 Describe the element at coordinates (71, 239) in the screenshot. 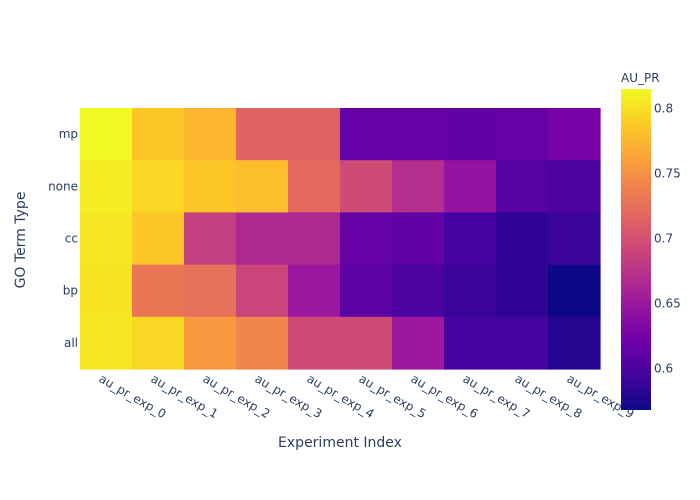

I see `y-tick-label: cc` at that location.